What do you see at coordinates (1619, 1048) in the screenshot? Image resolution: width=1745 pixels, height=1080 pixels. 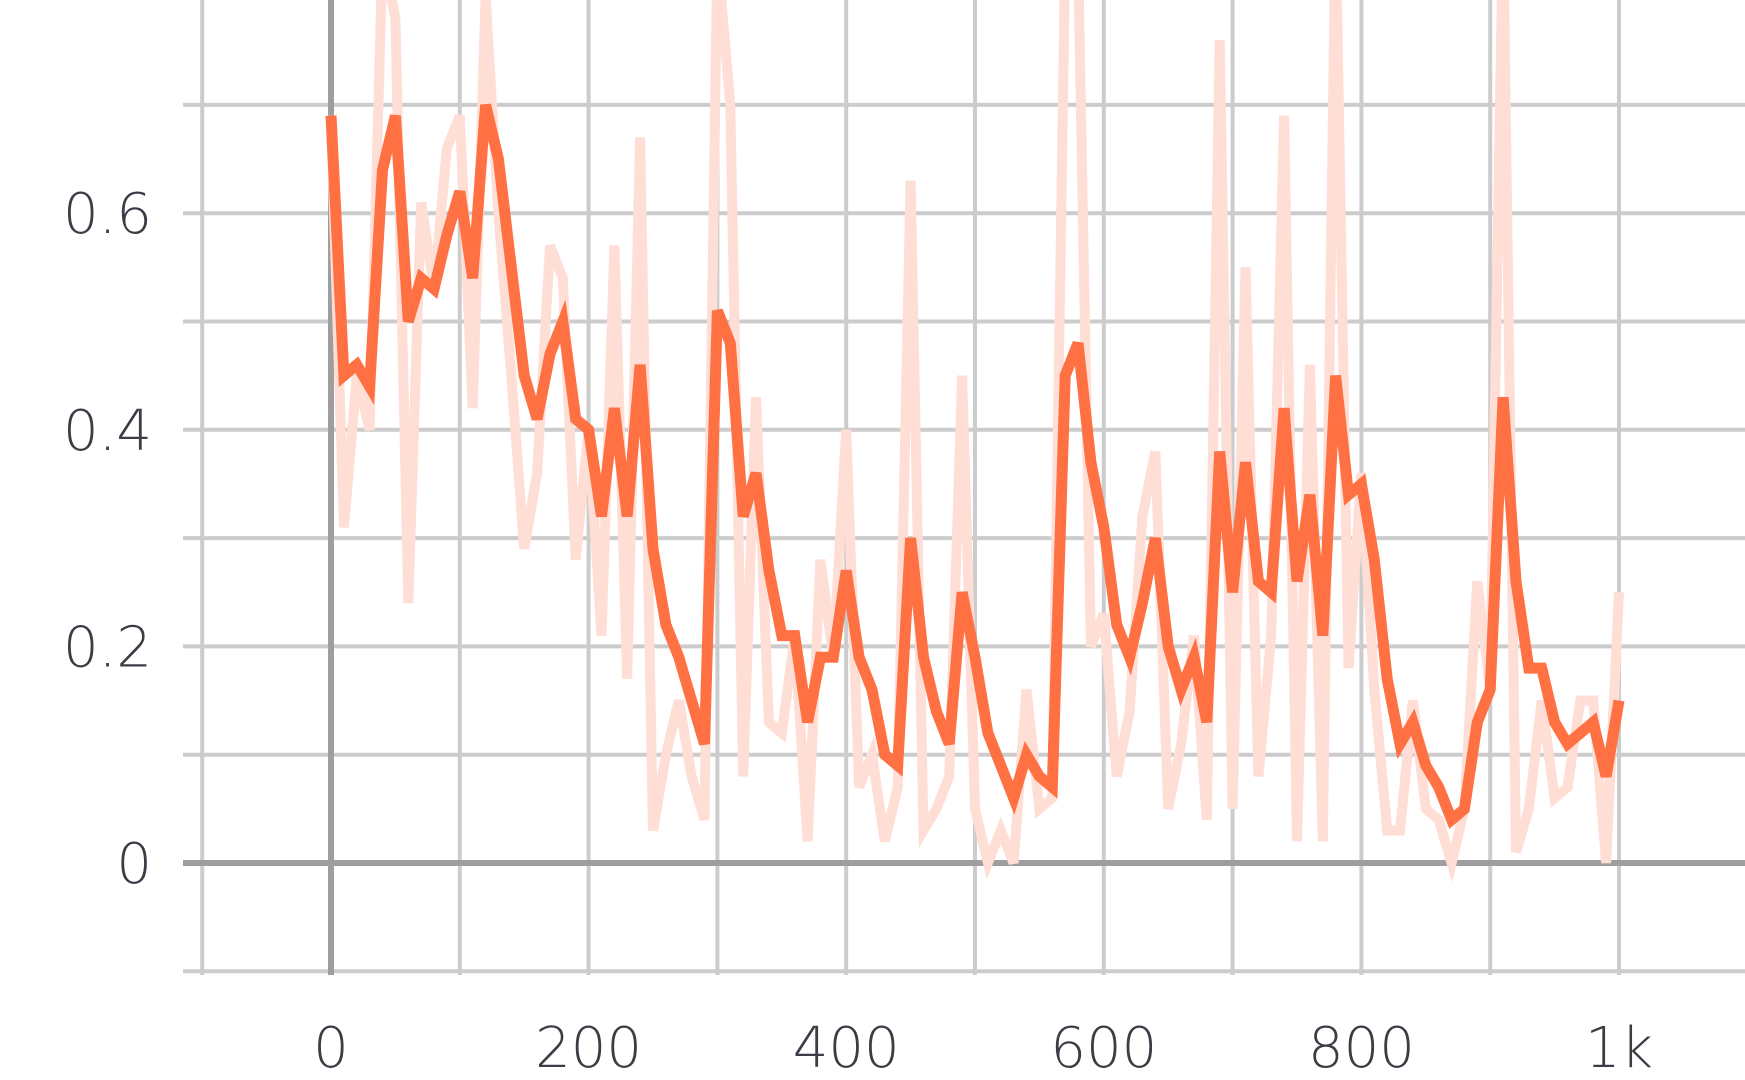 I see `x-tick-label: 1k` at bounding box center [1619, 1048].